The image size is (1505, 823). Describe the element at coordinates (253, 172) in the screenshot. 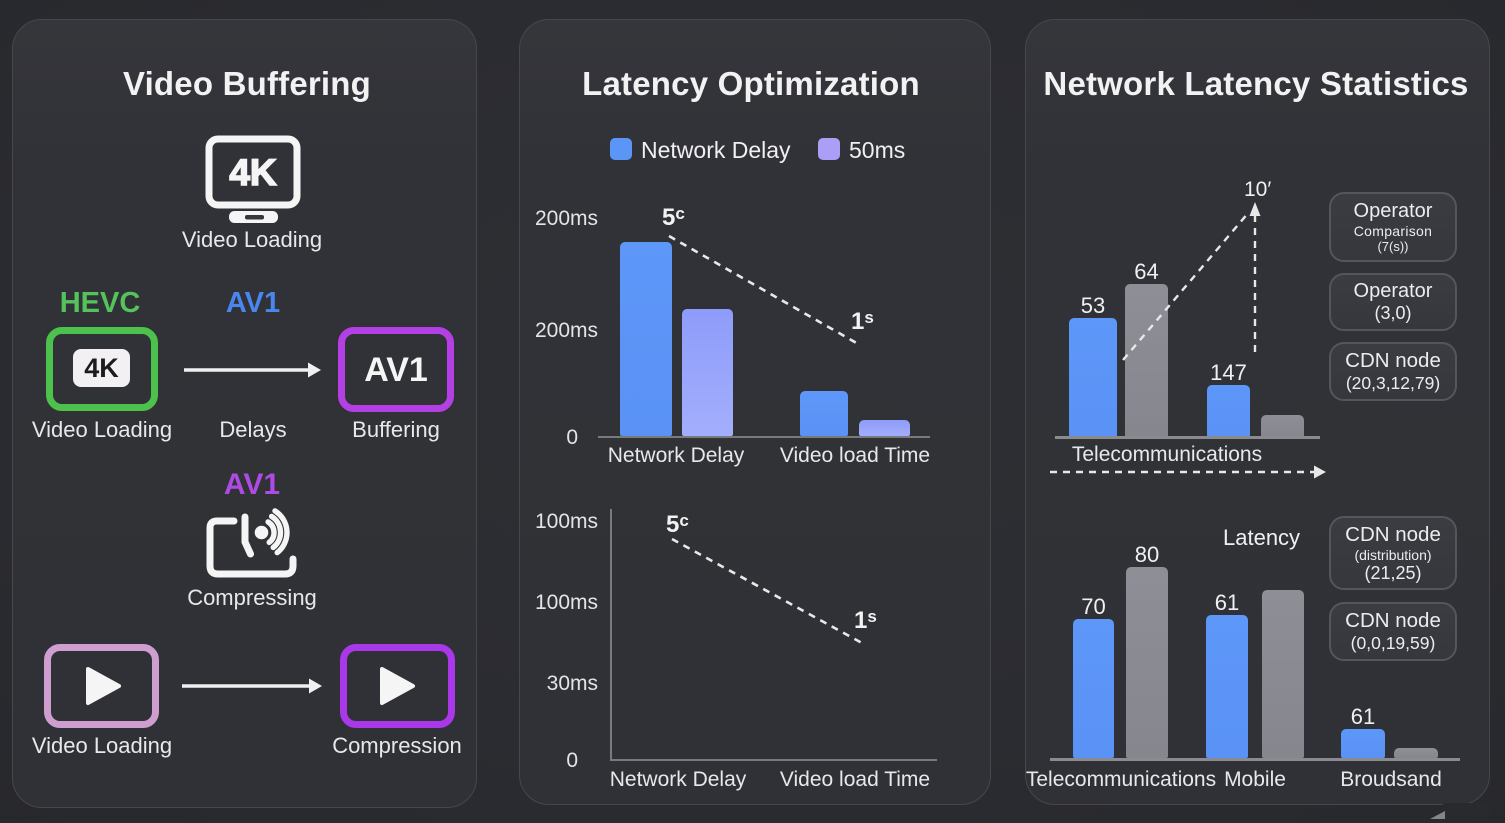

I see `svg-text: 4K` at that location.